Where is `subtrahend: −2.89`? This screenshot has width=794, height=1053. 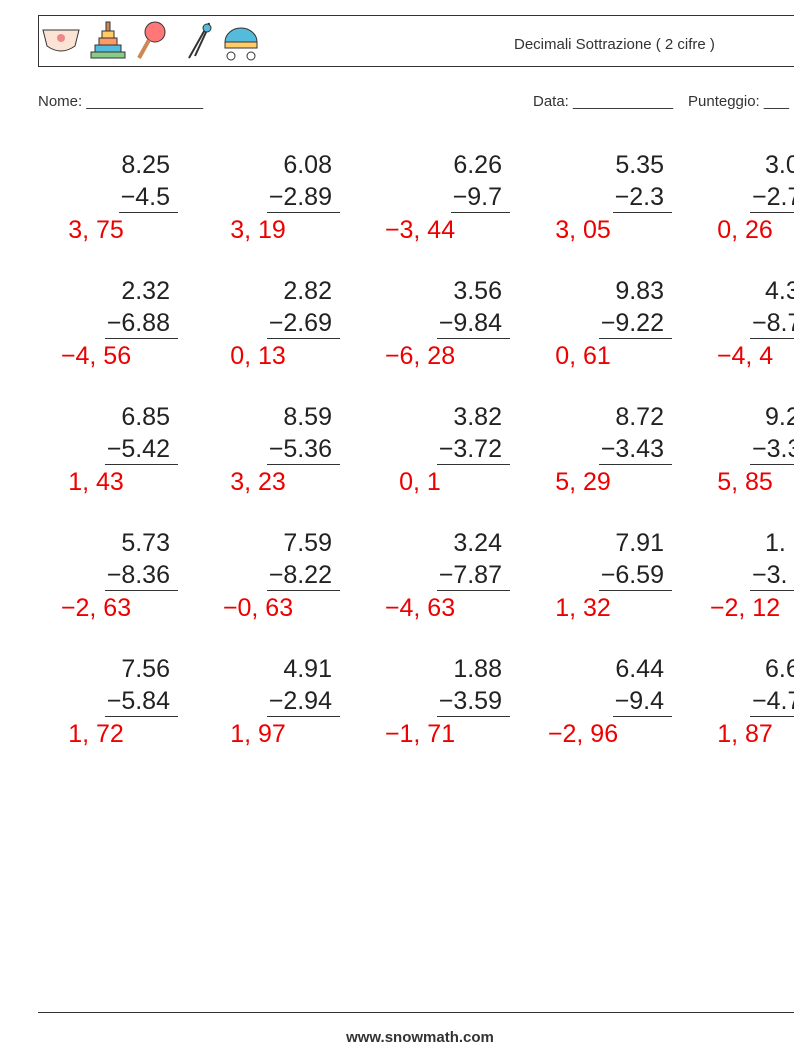
subtrahend: −2.89 is located at coordinates (303, 197).